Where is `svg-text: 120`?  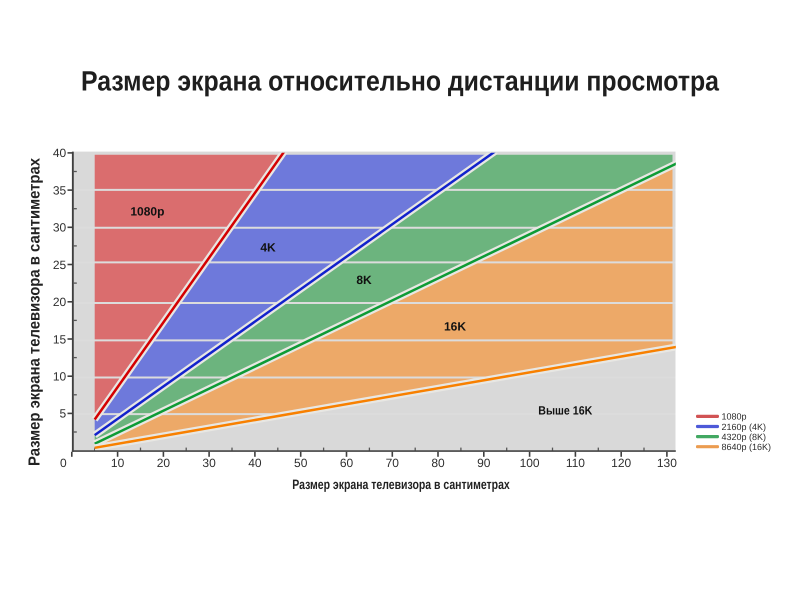
svg-text: 120 is located at coordinates (621, 463).